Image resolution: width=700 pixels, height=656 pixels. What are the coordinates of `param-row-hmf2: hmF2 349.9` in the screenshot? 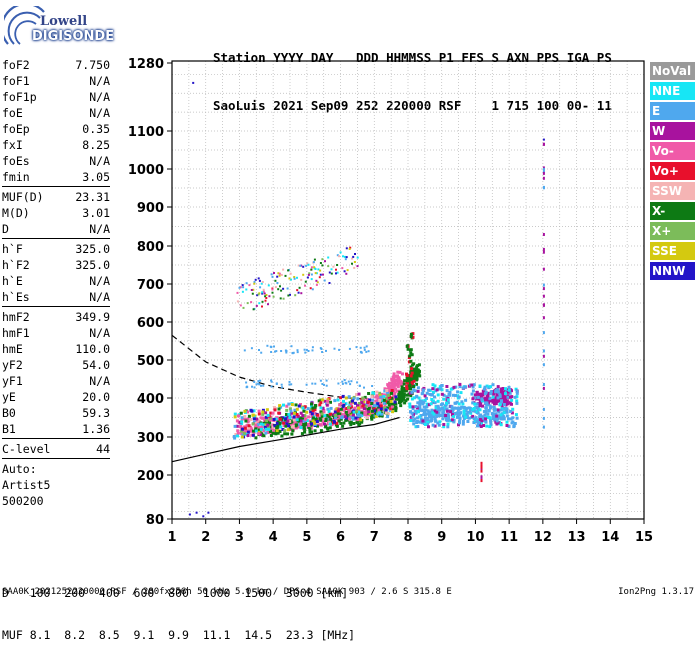 It's located at (56, 317).